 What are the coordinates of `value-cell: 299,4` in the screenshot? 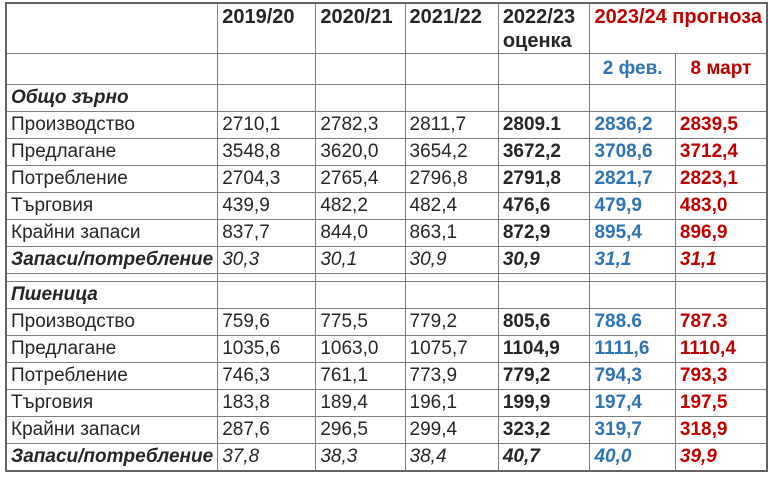 It's located at (451, 430).